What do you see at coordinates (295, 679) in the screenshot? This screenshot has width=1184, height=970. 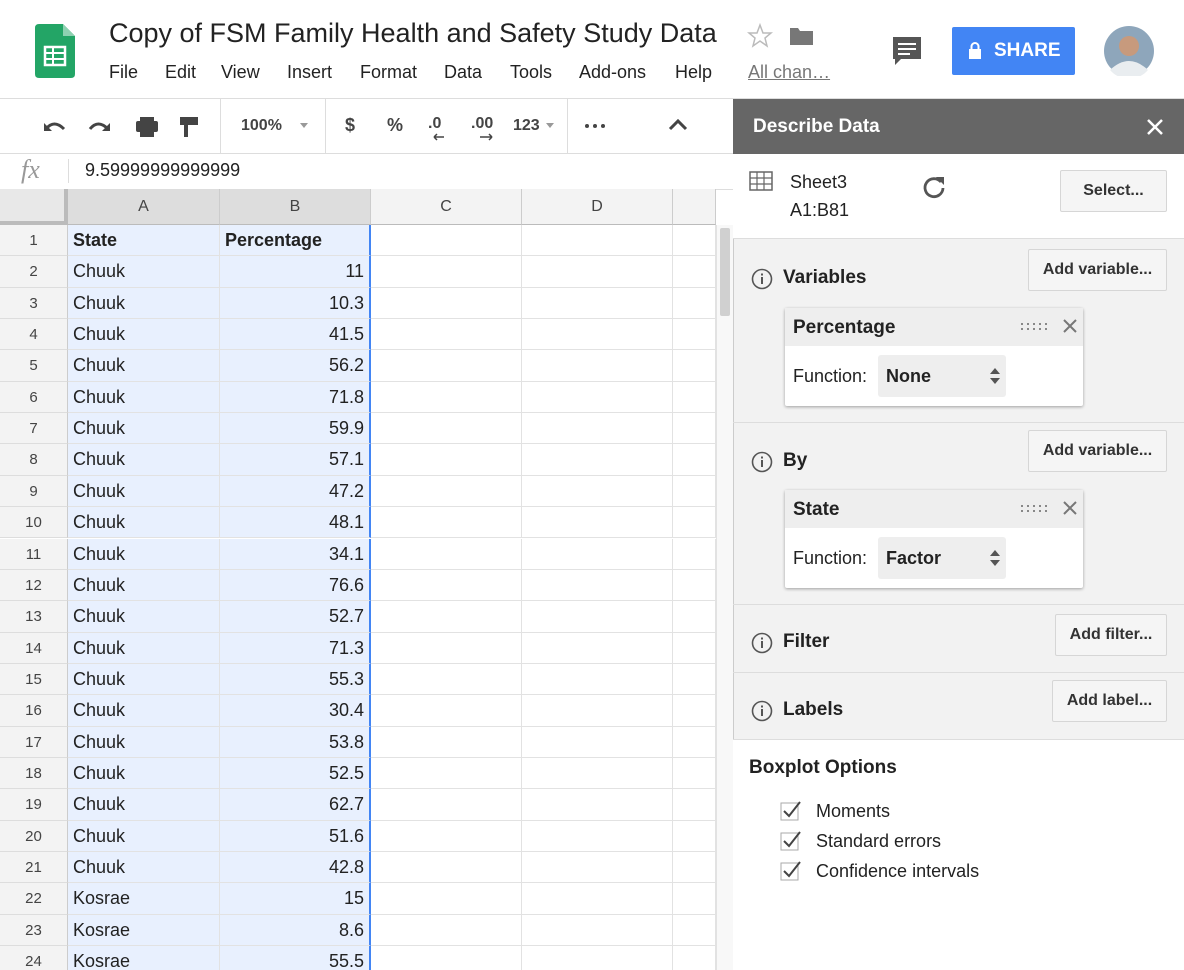 I see `cell: 55.3` at bounding box center [295, 679].